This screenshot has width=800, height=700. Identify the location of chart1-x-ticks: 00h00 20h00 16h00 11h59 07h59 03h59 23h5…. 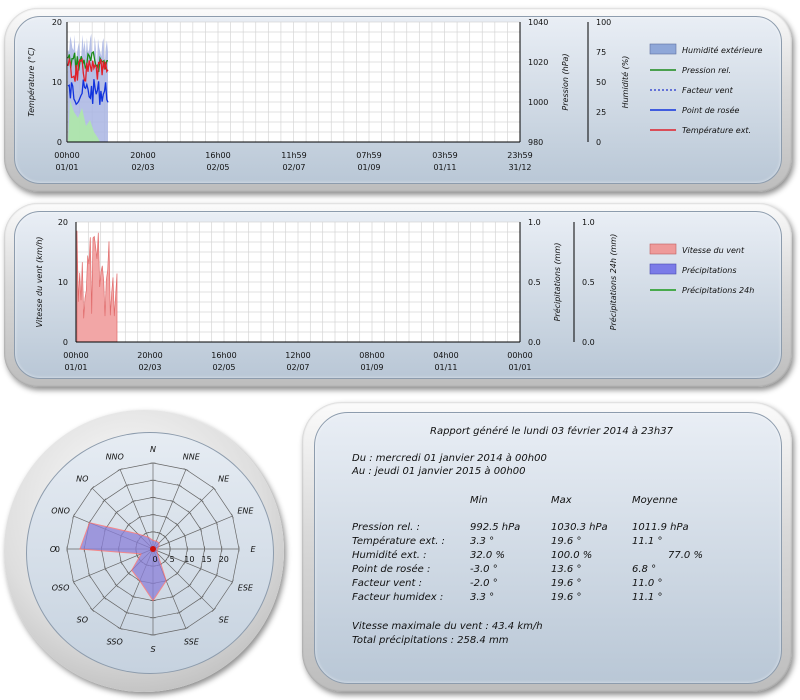
(293, 161).